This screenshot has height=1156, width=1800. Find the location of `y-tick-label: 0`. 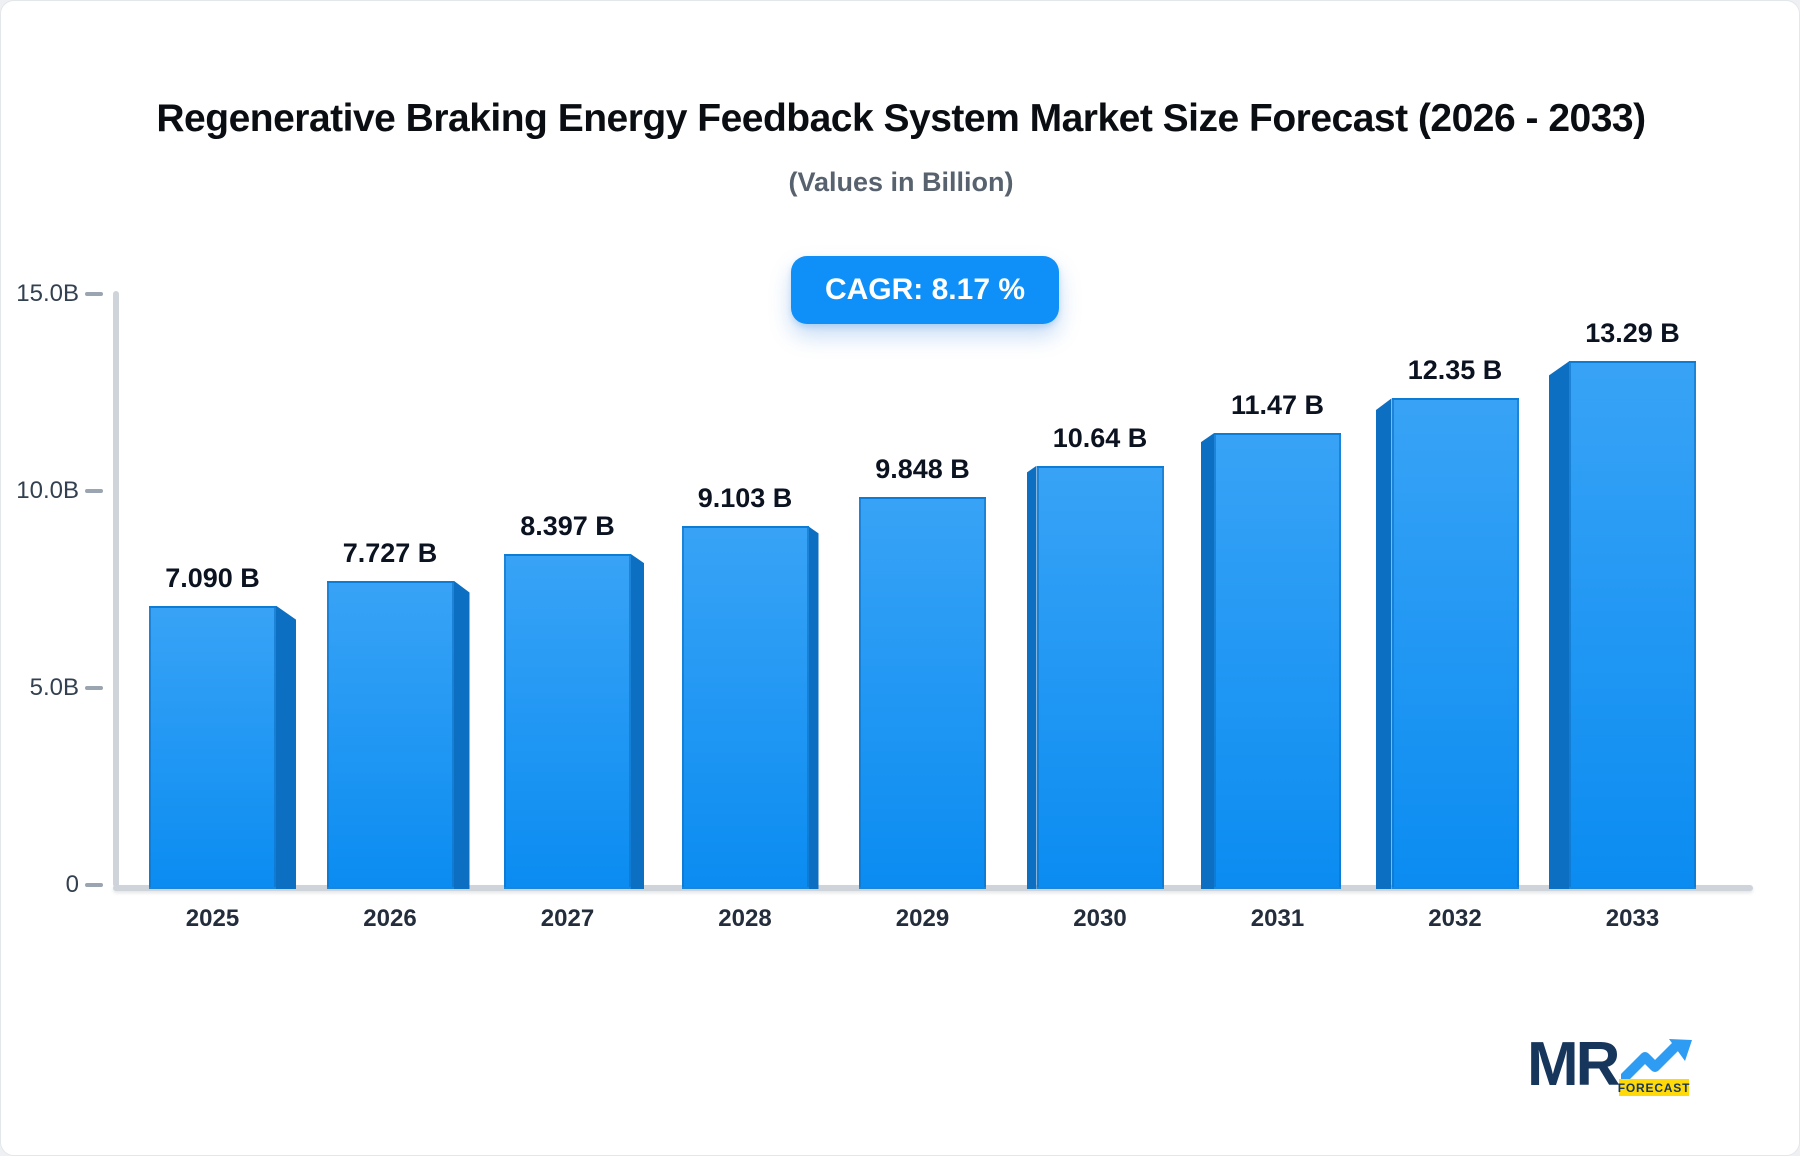

y-tick-label: 0 is located at coordinates (72, 884).